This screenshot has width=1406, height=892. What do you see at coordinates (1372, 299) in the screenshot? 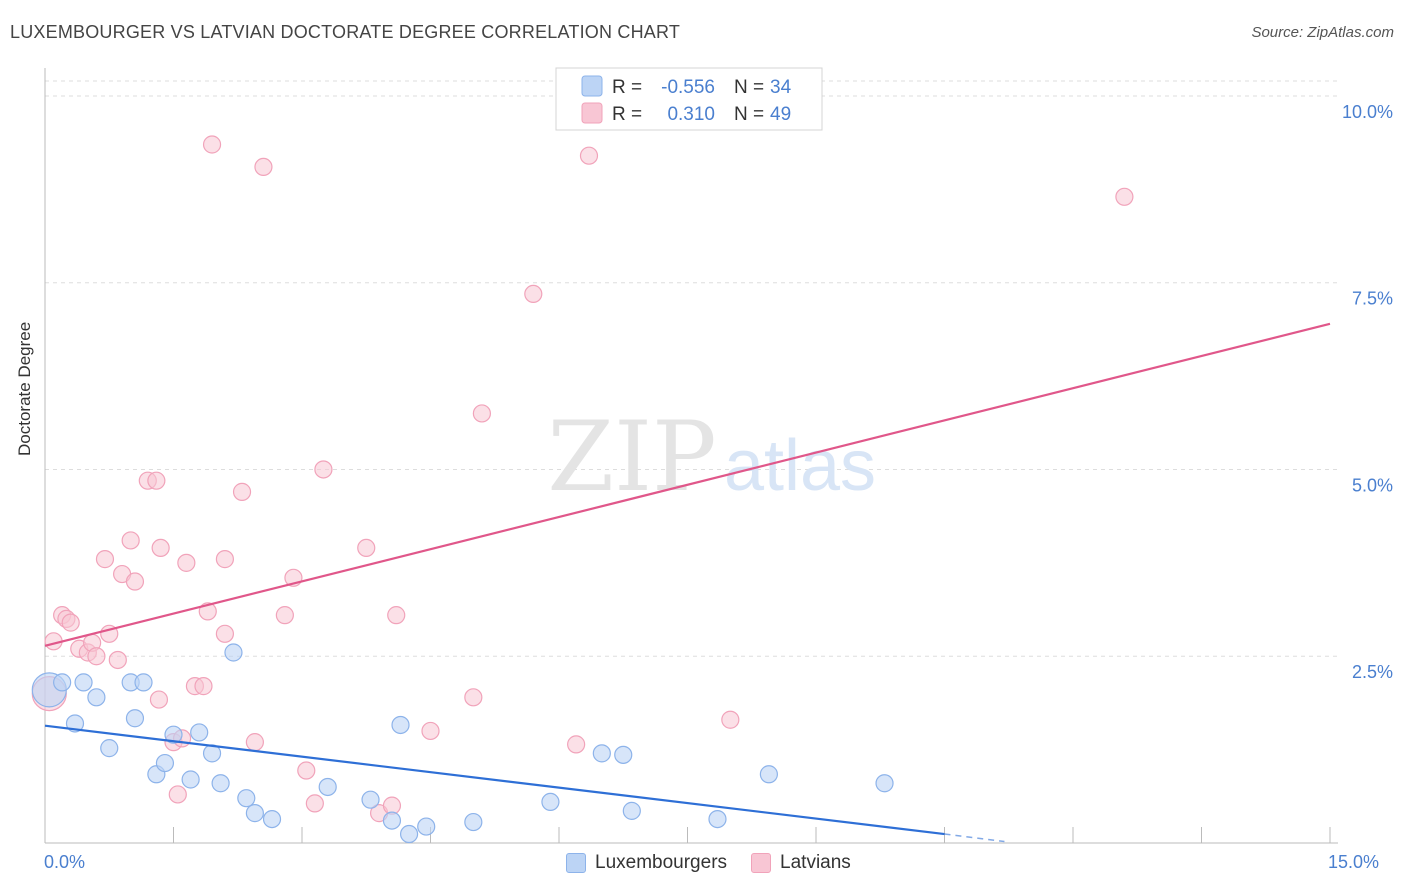
I see `y-tick-label: 7.5%` at bounding box center [1372, 299].